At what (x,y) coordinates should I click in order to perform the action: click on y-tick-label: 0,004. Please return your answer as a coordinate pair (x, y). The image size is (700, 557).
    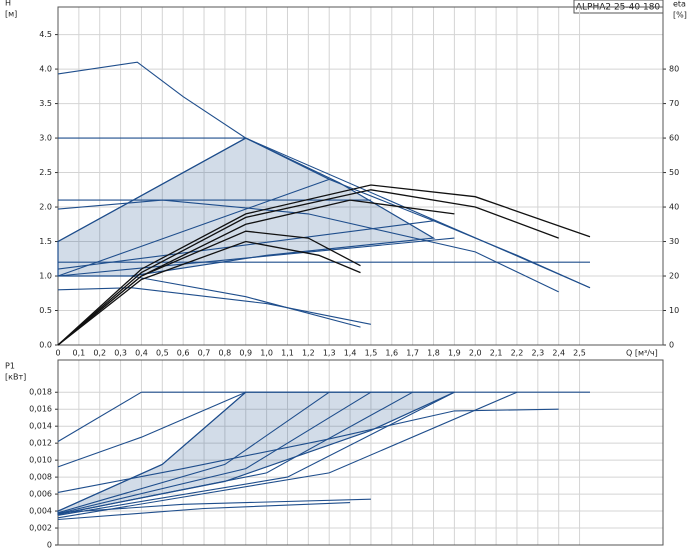
    Looking at the image, I should click on (40, 511).